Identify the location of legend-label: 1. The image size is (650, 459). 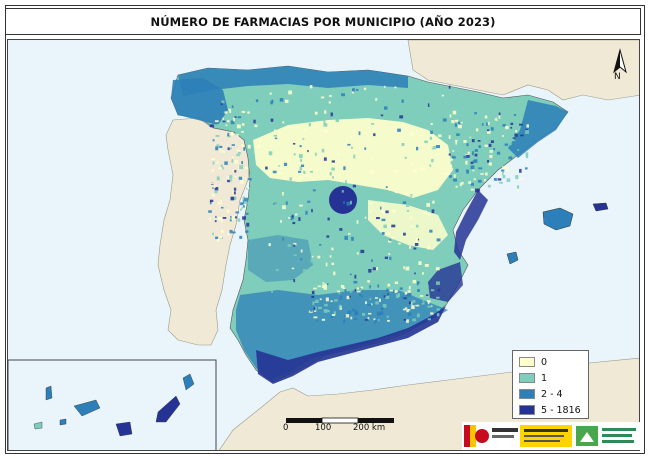
(544, 378).